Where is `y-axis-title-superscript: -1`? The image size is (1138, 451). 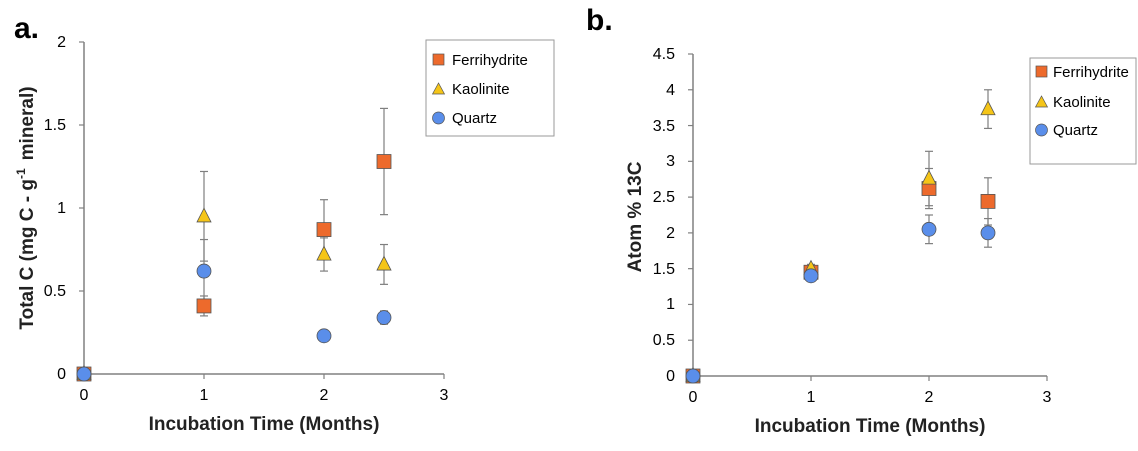
y-axis-title-superscript: -1 is located at coordinates (21, 173).